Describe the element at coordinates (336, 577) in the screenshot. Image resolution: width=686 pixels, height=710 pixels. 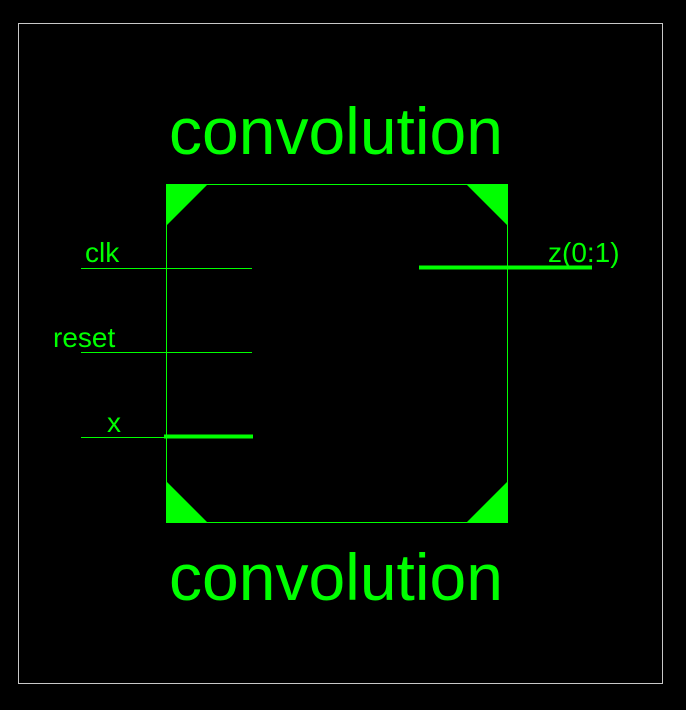
I see `component-name-bottom: convolution` at that location.